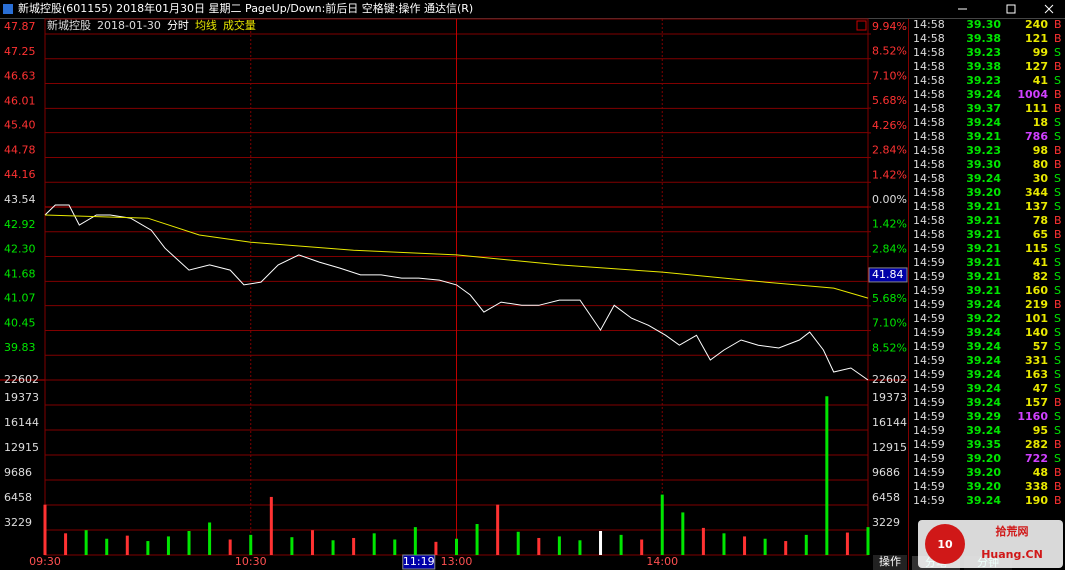  What do you see at coordinates (129, 25) in the screenshot?
I see `legend-entry: 2018-01-30` at bounding box center [129, 25].